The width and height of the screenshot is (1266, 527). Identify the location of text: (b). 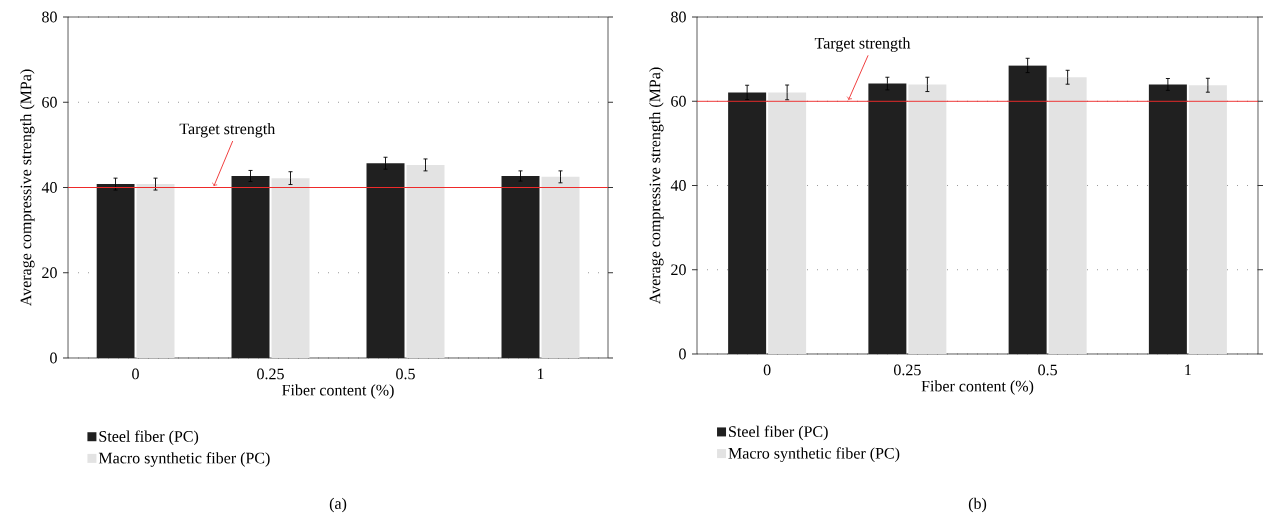
(977, 505).